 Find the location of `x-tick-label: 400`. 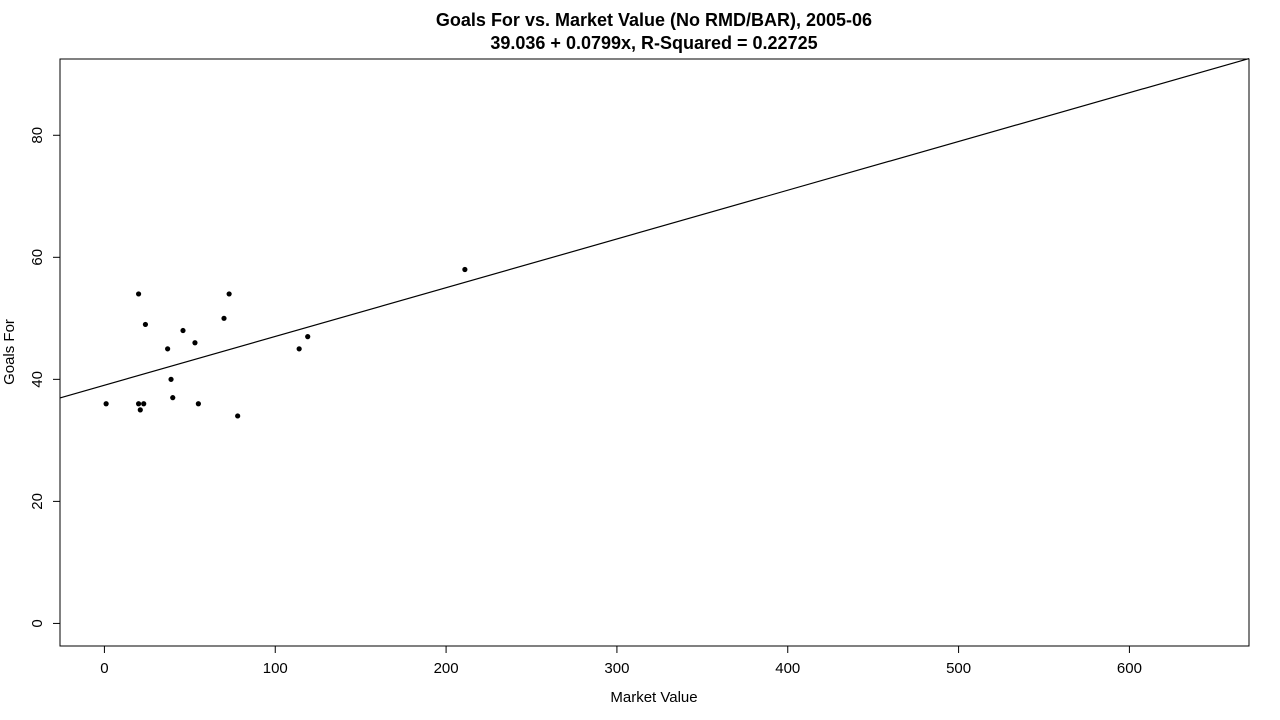

x-tick-label: 400 is located at coordinates (787, 668).